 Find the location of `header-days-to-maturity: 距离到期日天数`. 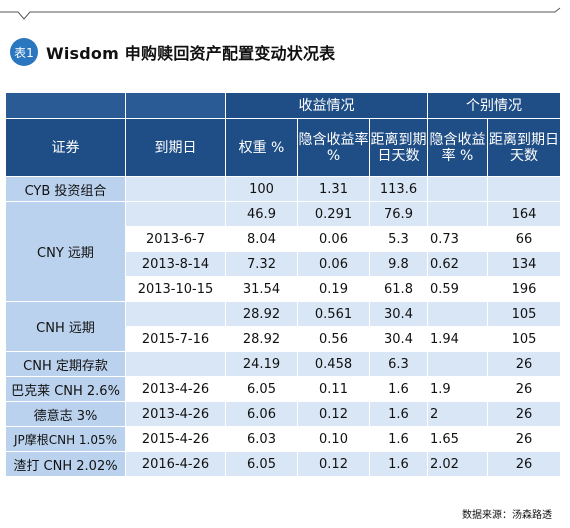

header-days-to-maturity: 距离到期日天数 is located at coordinates (398, 147).